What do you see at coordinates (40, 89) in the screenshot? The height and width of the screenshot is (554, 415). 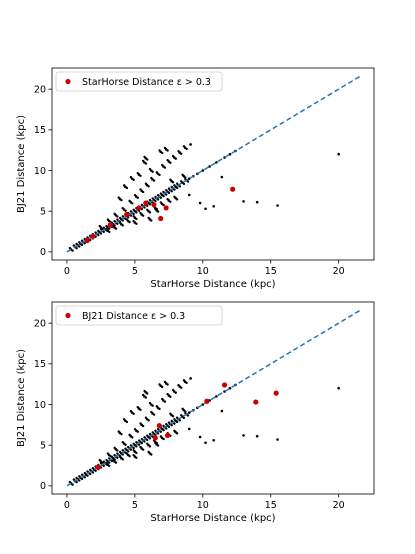 I see `y-tick-label: 20` at bounding box center [40, 89].